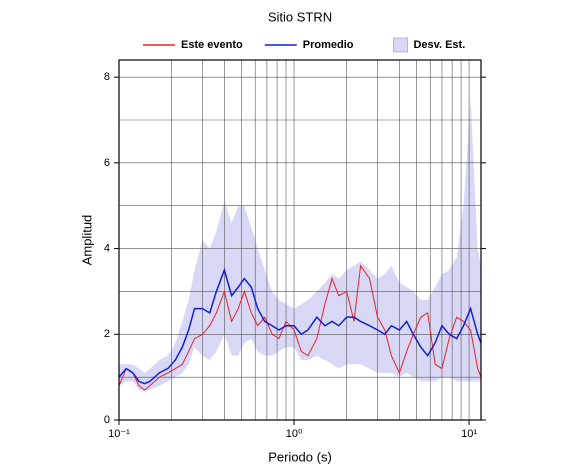 The image size is (586, 475). I want to click on x-tick-label: 10¹, so click(469, 434).